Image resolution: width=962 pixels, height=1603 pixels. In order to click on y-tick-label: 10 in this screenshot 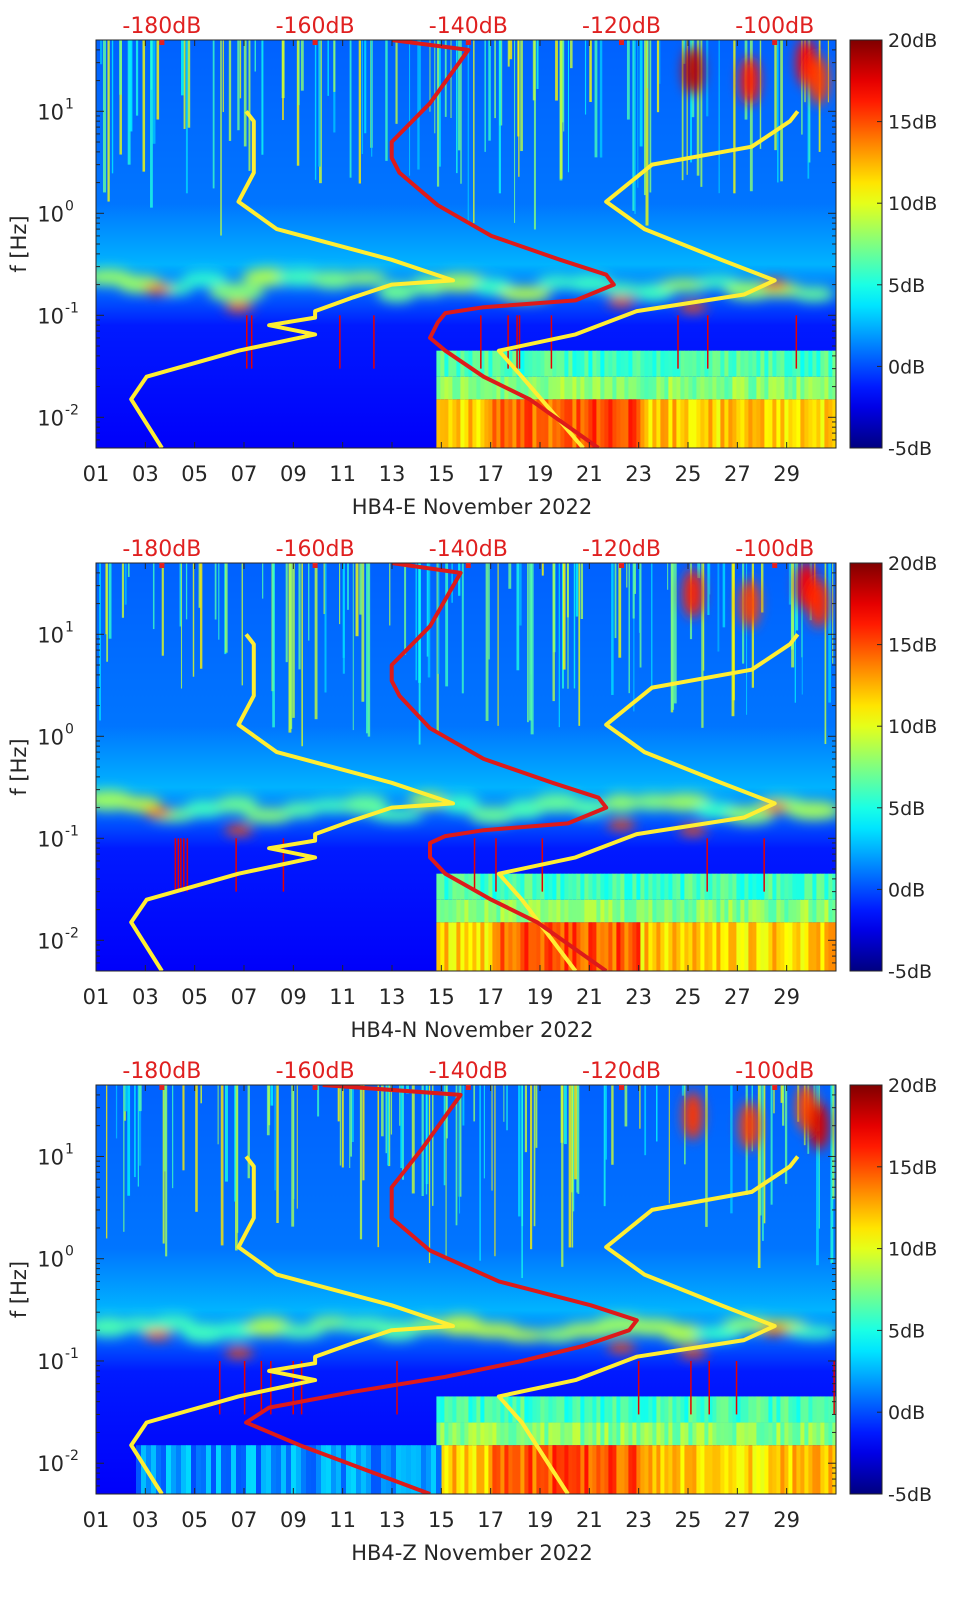, I will do `click(50, 635)`.